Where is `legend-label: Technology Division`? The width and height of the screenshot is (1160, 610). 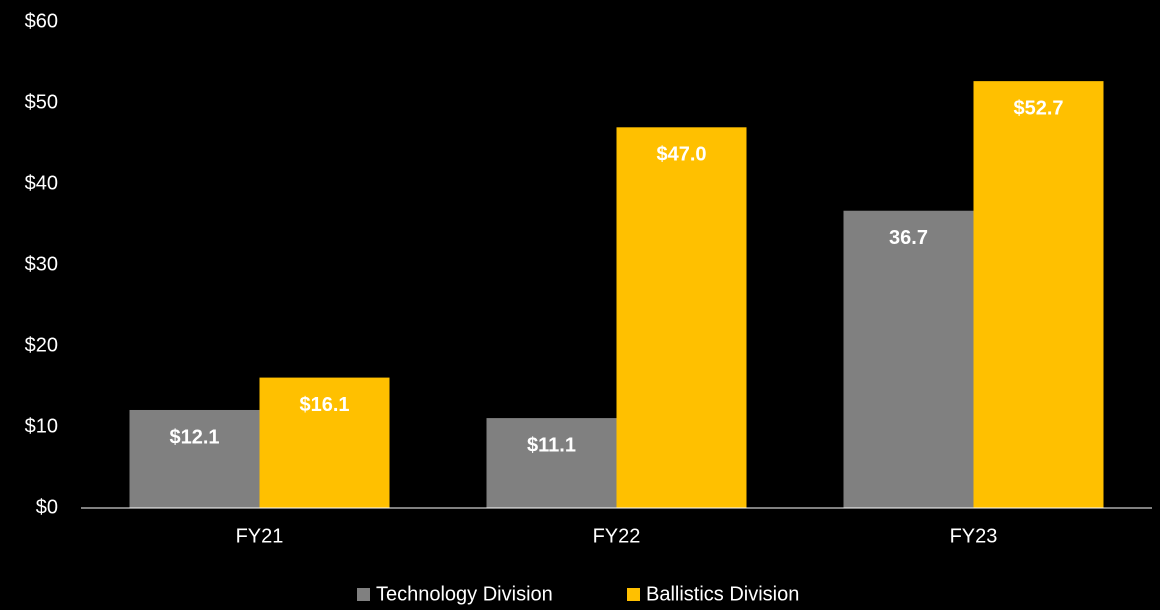
legend-label: Technology Division is located at coordinates (464, 594).